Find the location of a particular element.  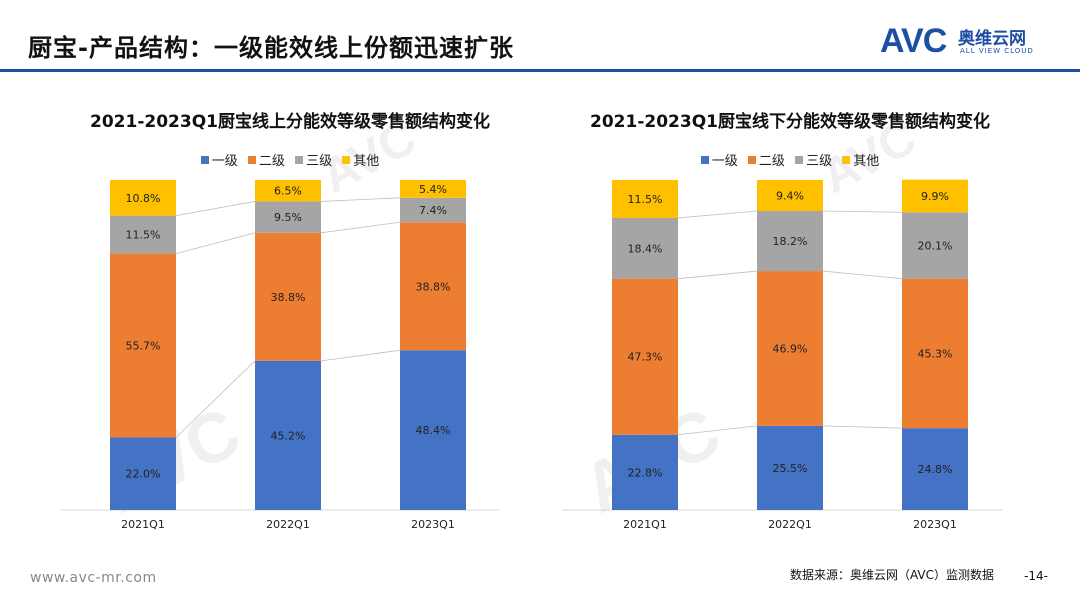

data-label: 45.3% is located at coordinates (935, 353).